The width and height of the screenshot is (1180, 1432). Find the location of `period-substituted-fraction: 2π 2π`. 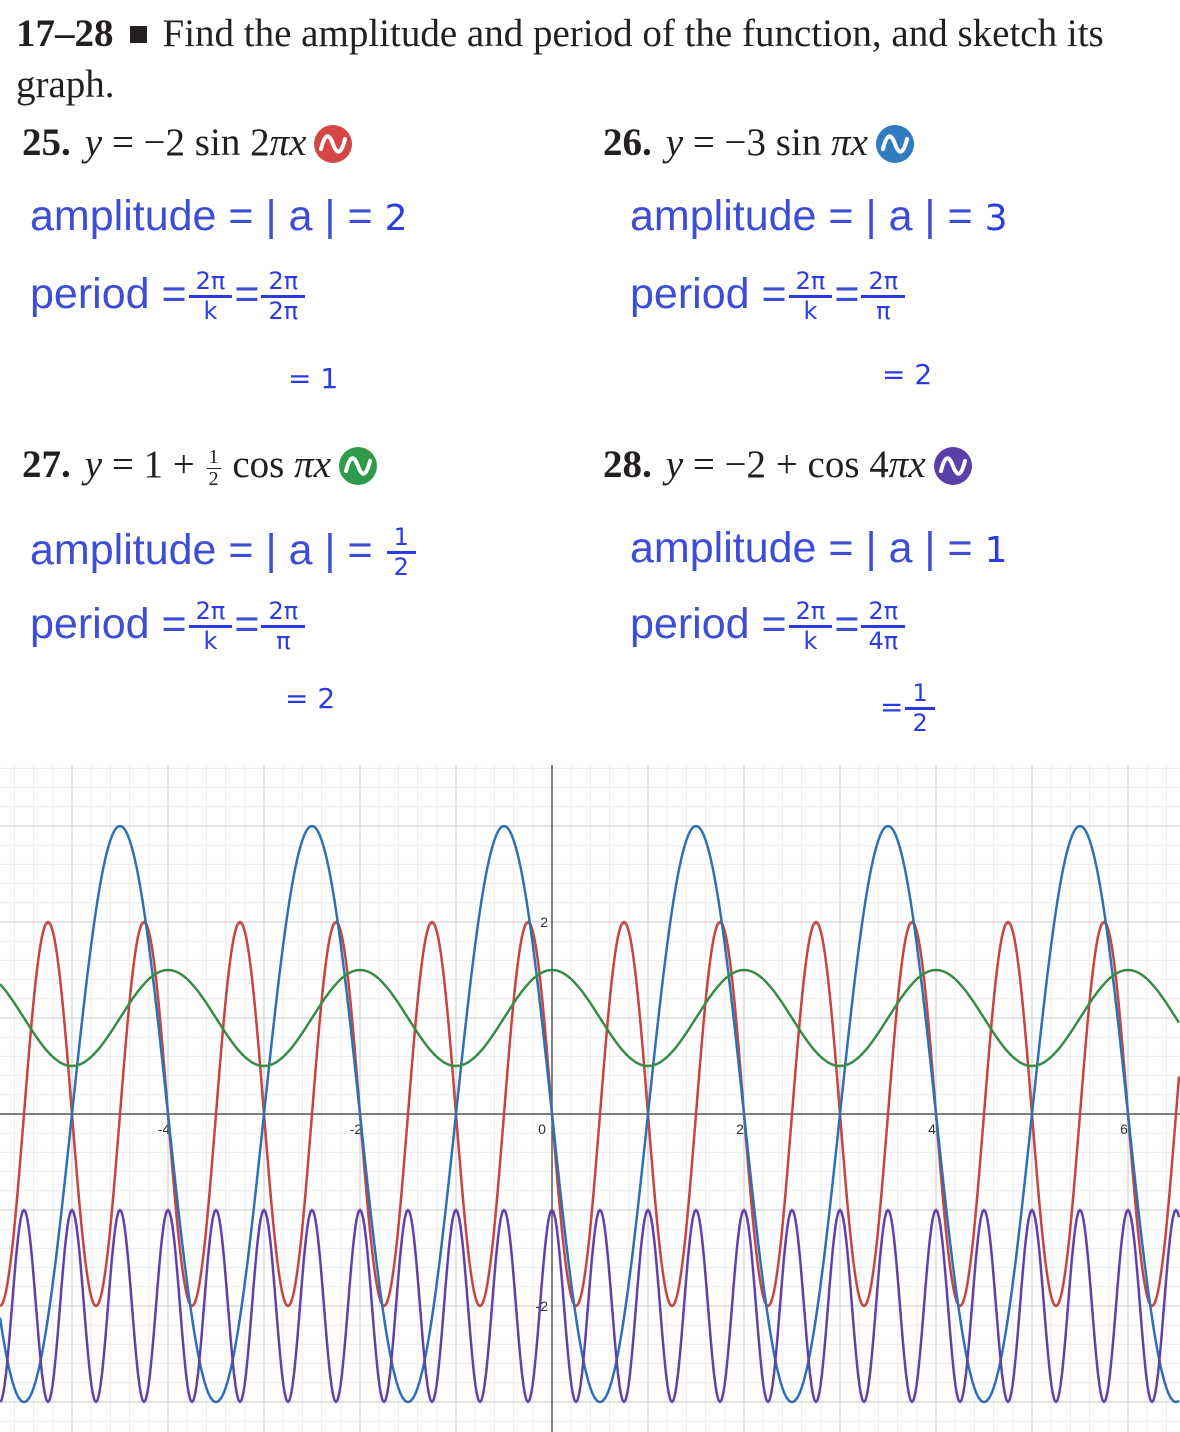

period-substituted-fraction: 2π 2π is located at coordinates (283, 296).